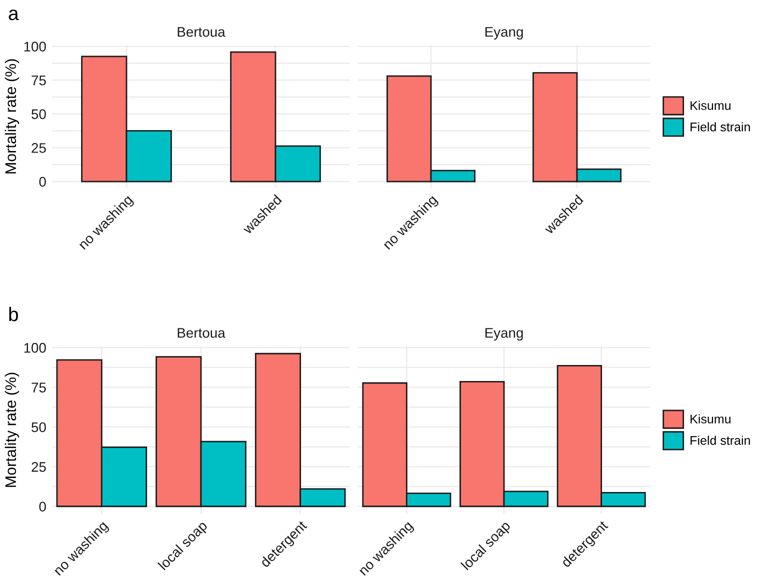  What do you see at coordinates (13, 314) in the screenshot?
I see `text: b` at bounding box center [13, 314].